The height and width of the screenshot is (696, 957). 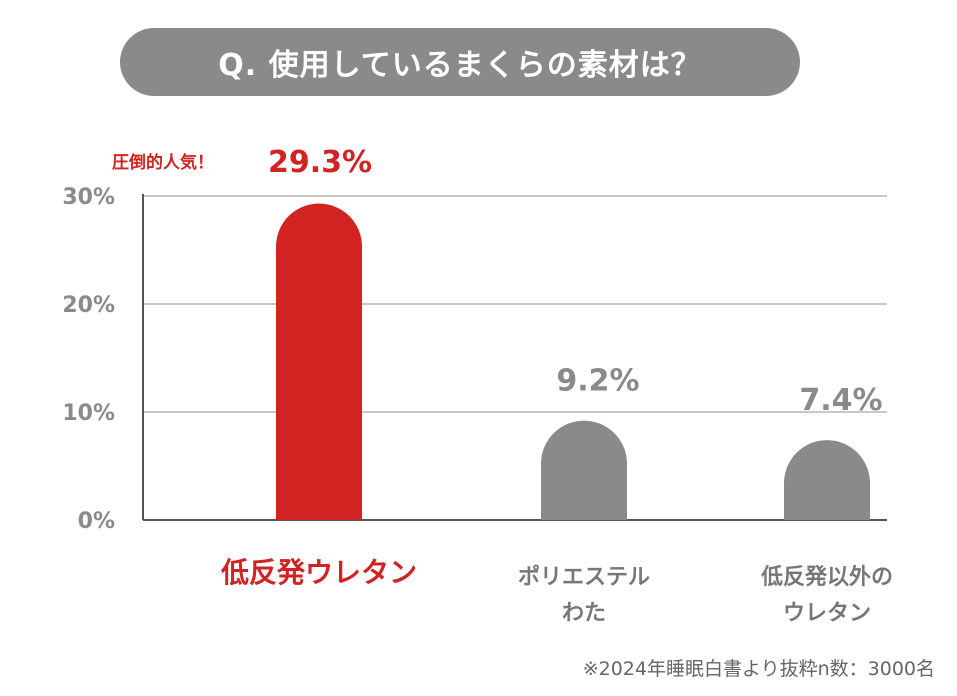 What do you see at coordinates (320, 162) in the screenshot?
I see `bar-value-label: 29.3%` at bounding box center [320, 162].